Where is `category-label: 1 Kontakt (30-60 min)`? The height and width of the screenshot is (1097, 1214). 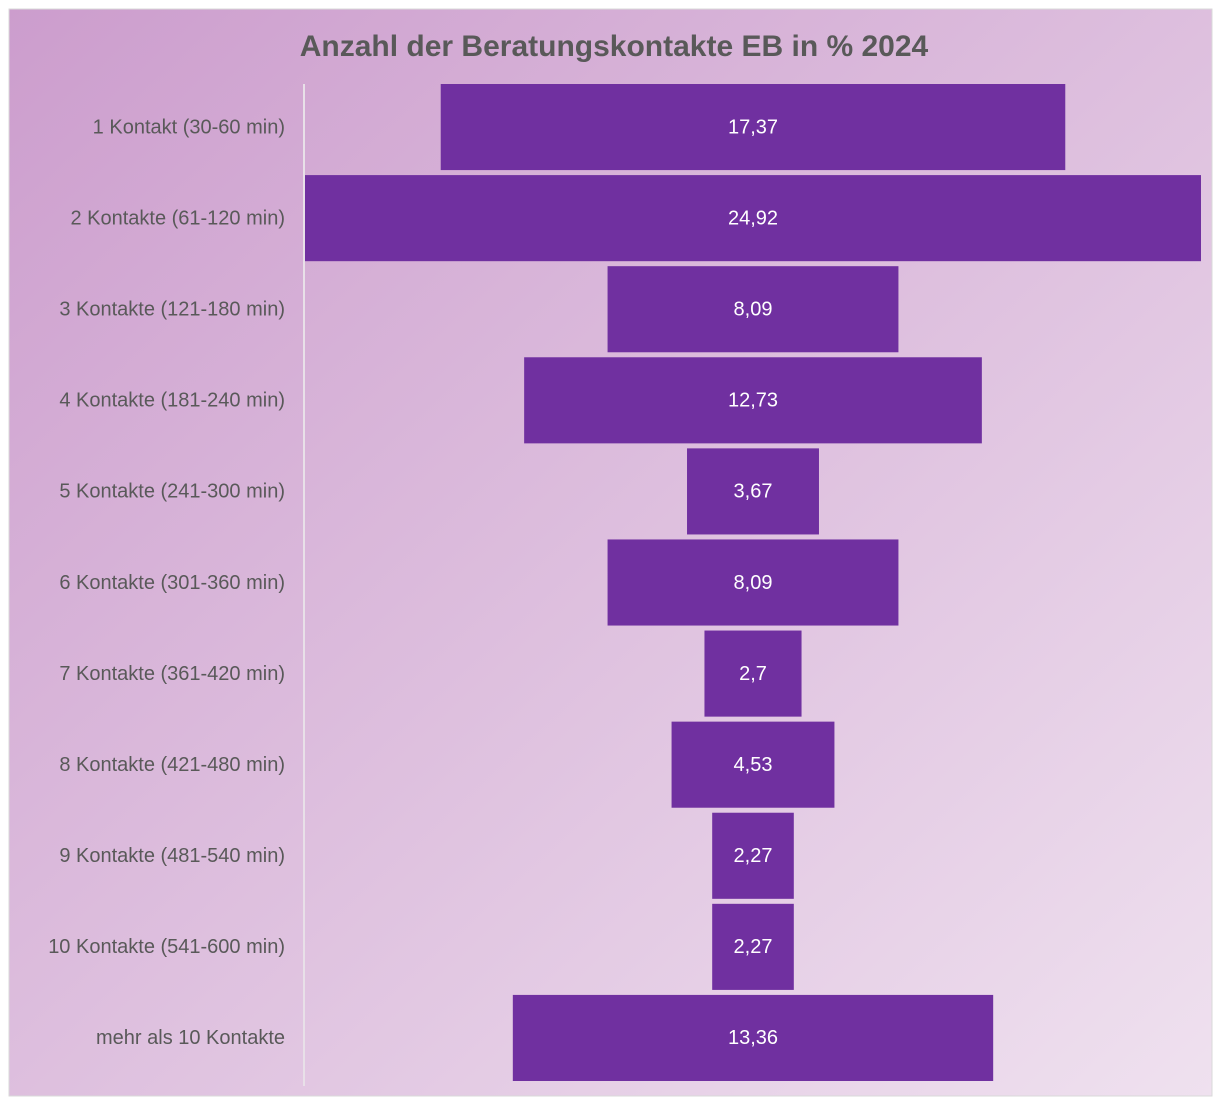 category-label: 1 Kontakt (30-60 min) is located at coordinates (189, 127).